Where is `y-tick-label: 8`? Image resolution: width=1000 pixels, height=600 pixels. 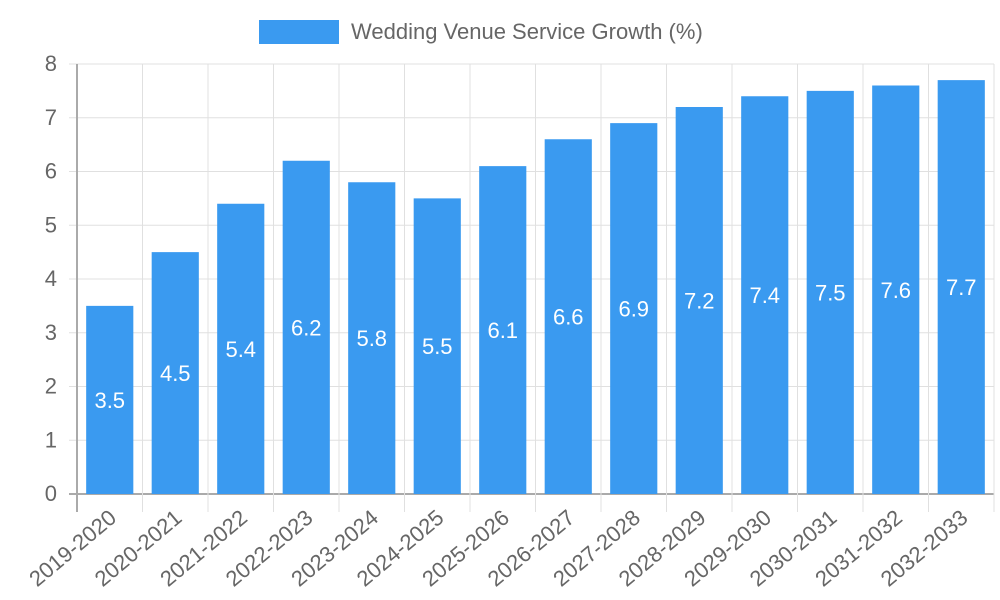
y-tick-label: 8 is located at coordinates (51, 63).